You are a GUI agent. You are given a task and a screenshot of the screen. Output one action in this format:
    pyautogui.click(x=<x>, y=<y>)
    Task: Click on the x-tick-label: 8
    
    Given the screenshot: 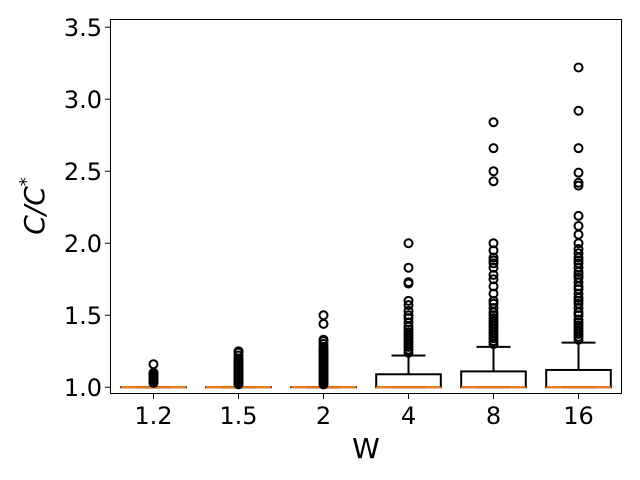 What is the action you would take?
    pyautogui.click(x=493, y=416)
    